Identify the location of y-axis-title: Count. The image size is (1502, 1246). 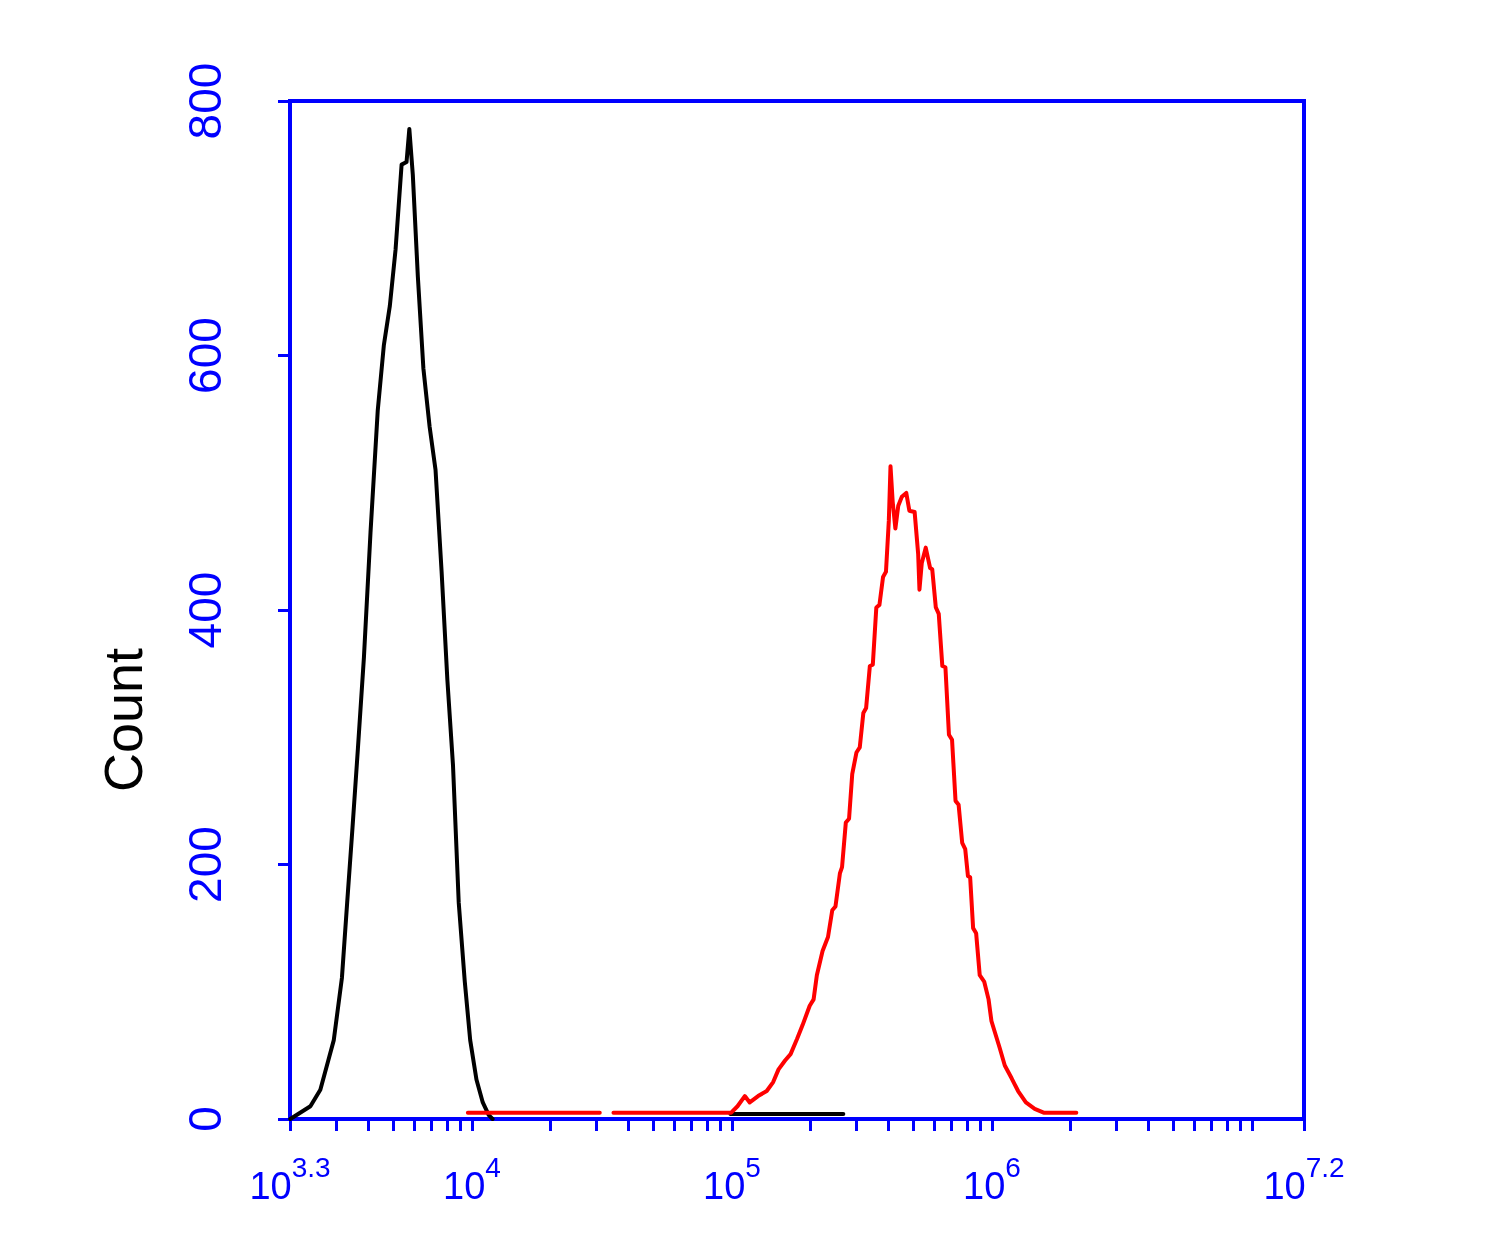
(123, 720).